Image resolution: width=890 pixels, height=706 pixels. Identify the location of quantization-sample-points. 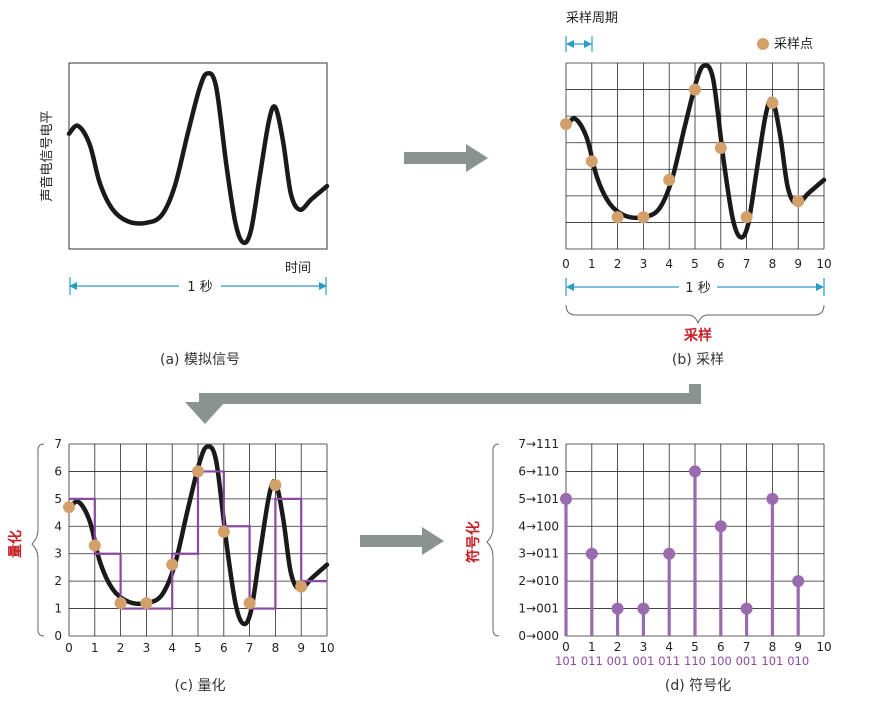
(185, 537).